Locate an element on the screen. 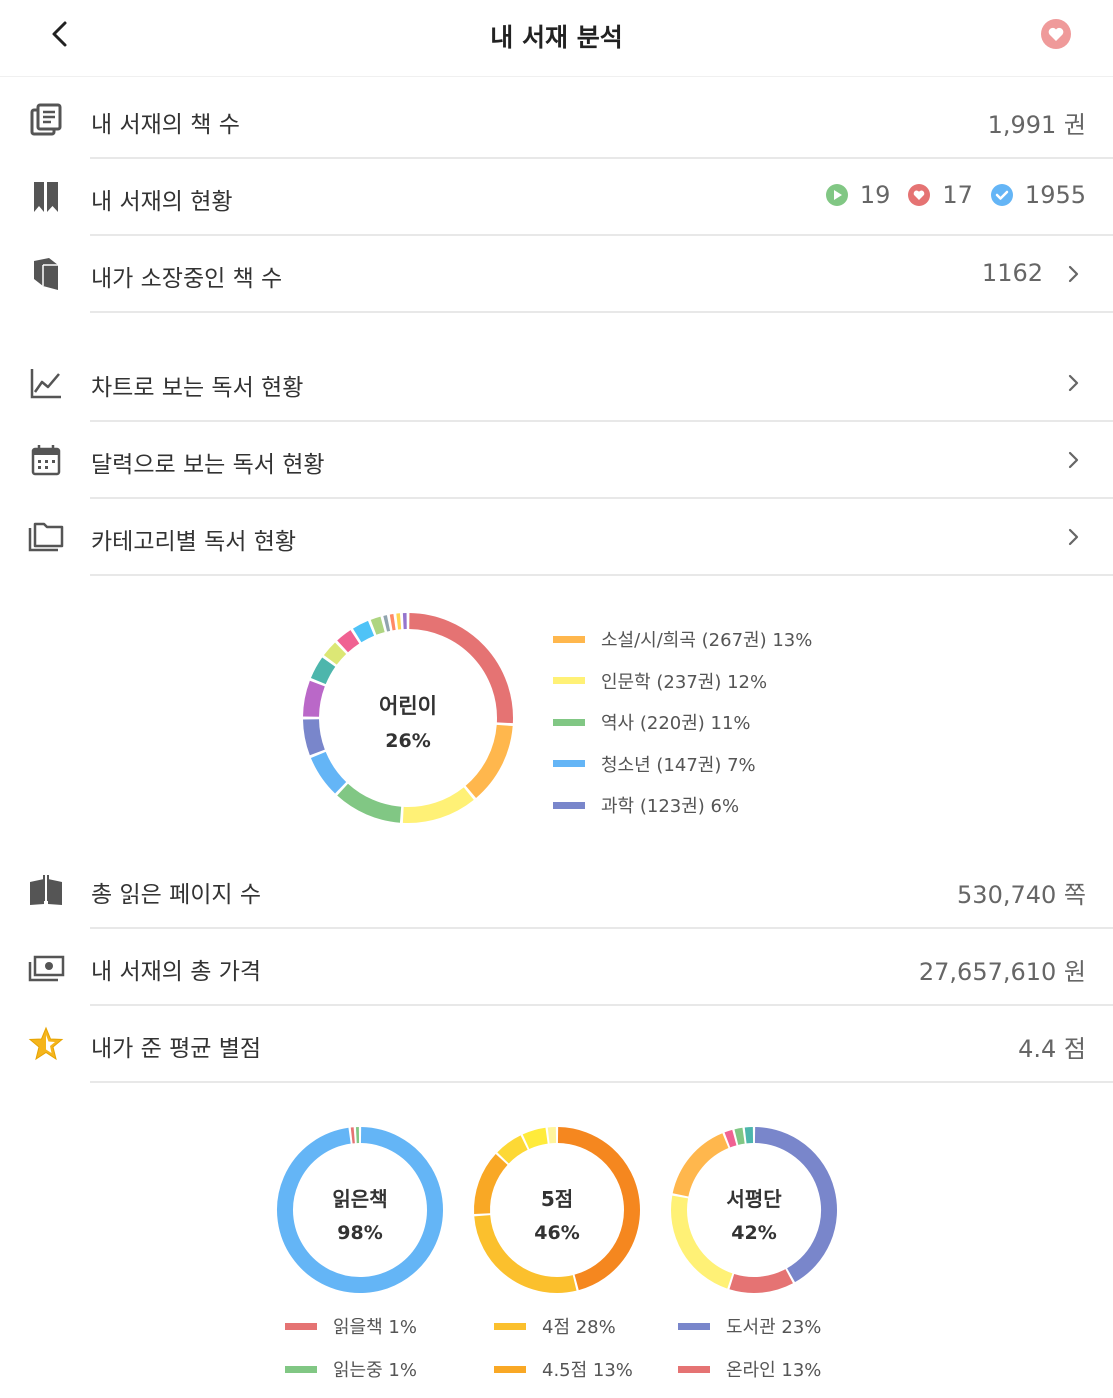 This screenshot has height=1398, width=1113. legend-item: 온라인 13% is located at coordinates (749, 1369).